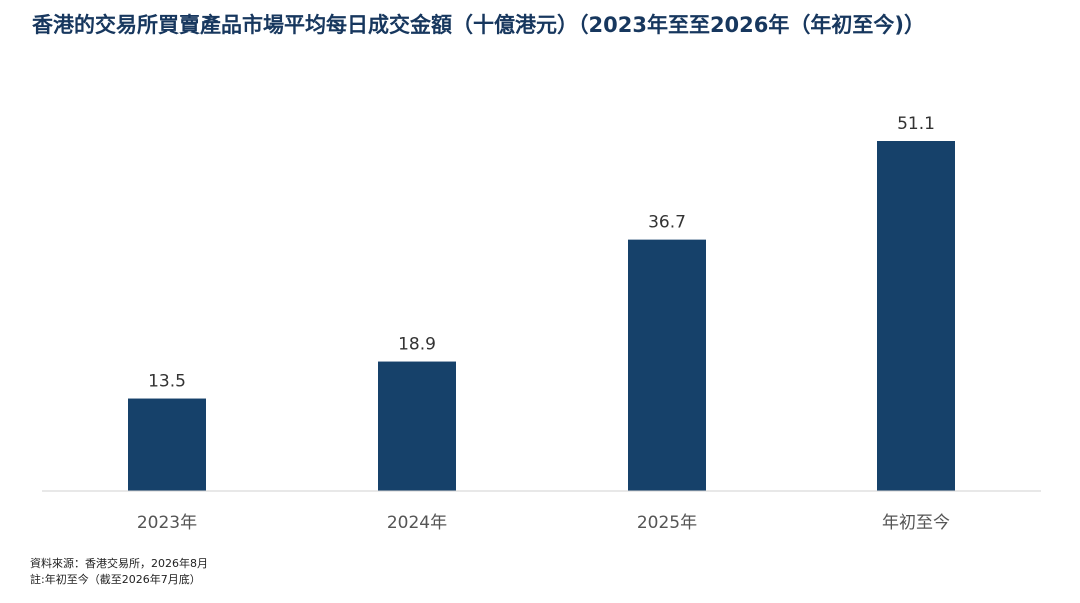 The height and width of the screenshot is (603, 1080). I want to click on bar-value-label-1: 13.5, so click(167, 382).